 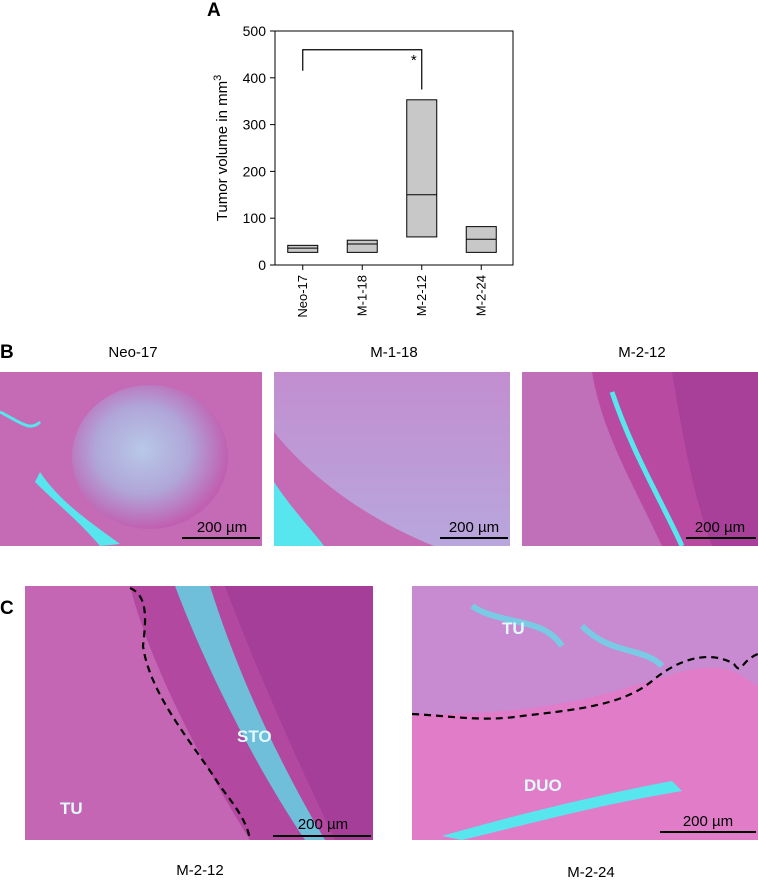 What do you see at coordinates (71, 808) in the screenshot?
I see `tissue-label-tu-left: TU` at bounding box center [71, 808].